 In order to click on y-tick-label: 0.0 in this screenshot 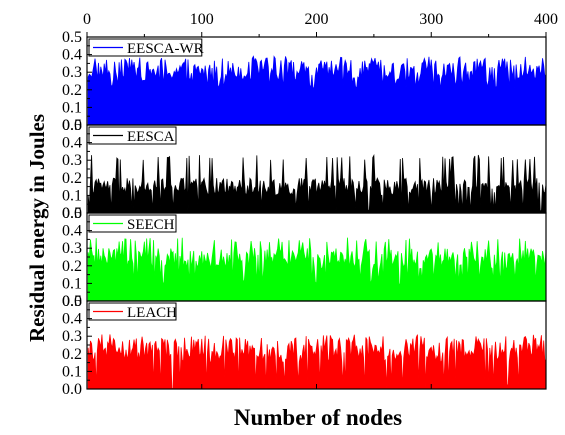, I will do `click(72, 389)`.